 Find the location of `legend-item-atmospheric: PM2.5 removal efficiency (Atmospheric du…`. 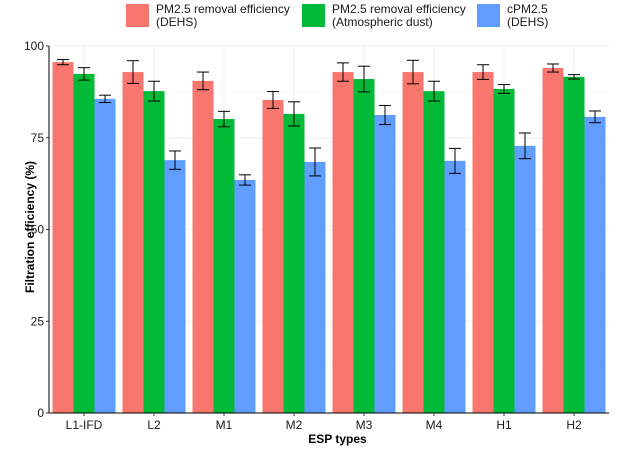

legend-item-atmospheric: PM2.5 removal efficiency (Atmospheric du… is located at coordinates (384, 16).